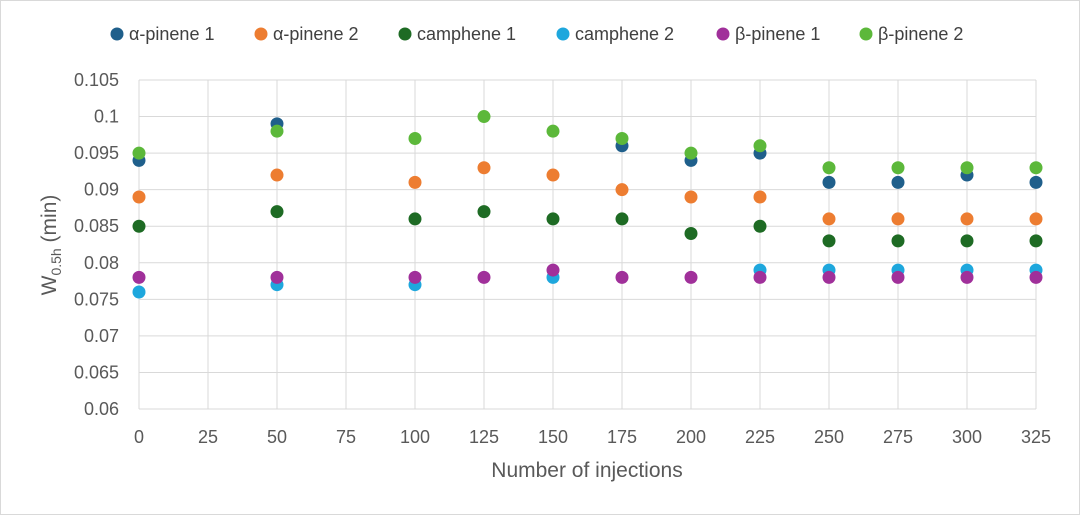 This screenshot has height=515, width=1080. Describe the element at coordinates (208, 437) in the screenshot. I see `x-tick-label: 25` at that location.